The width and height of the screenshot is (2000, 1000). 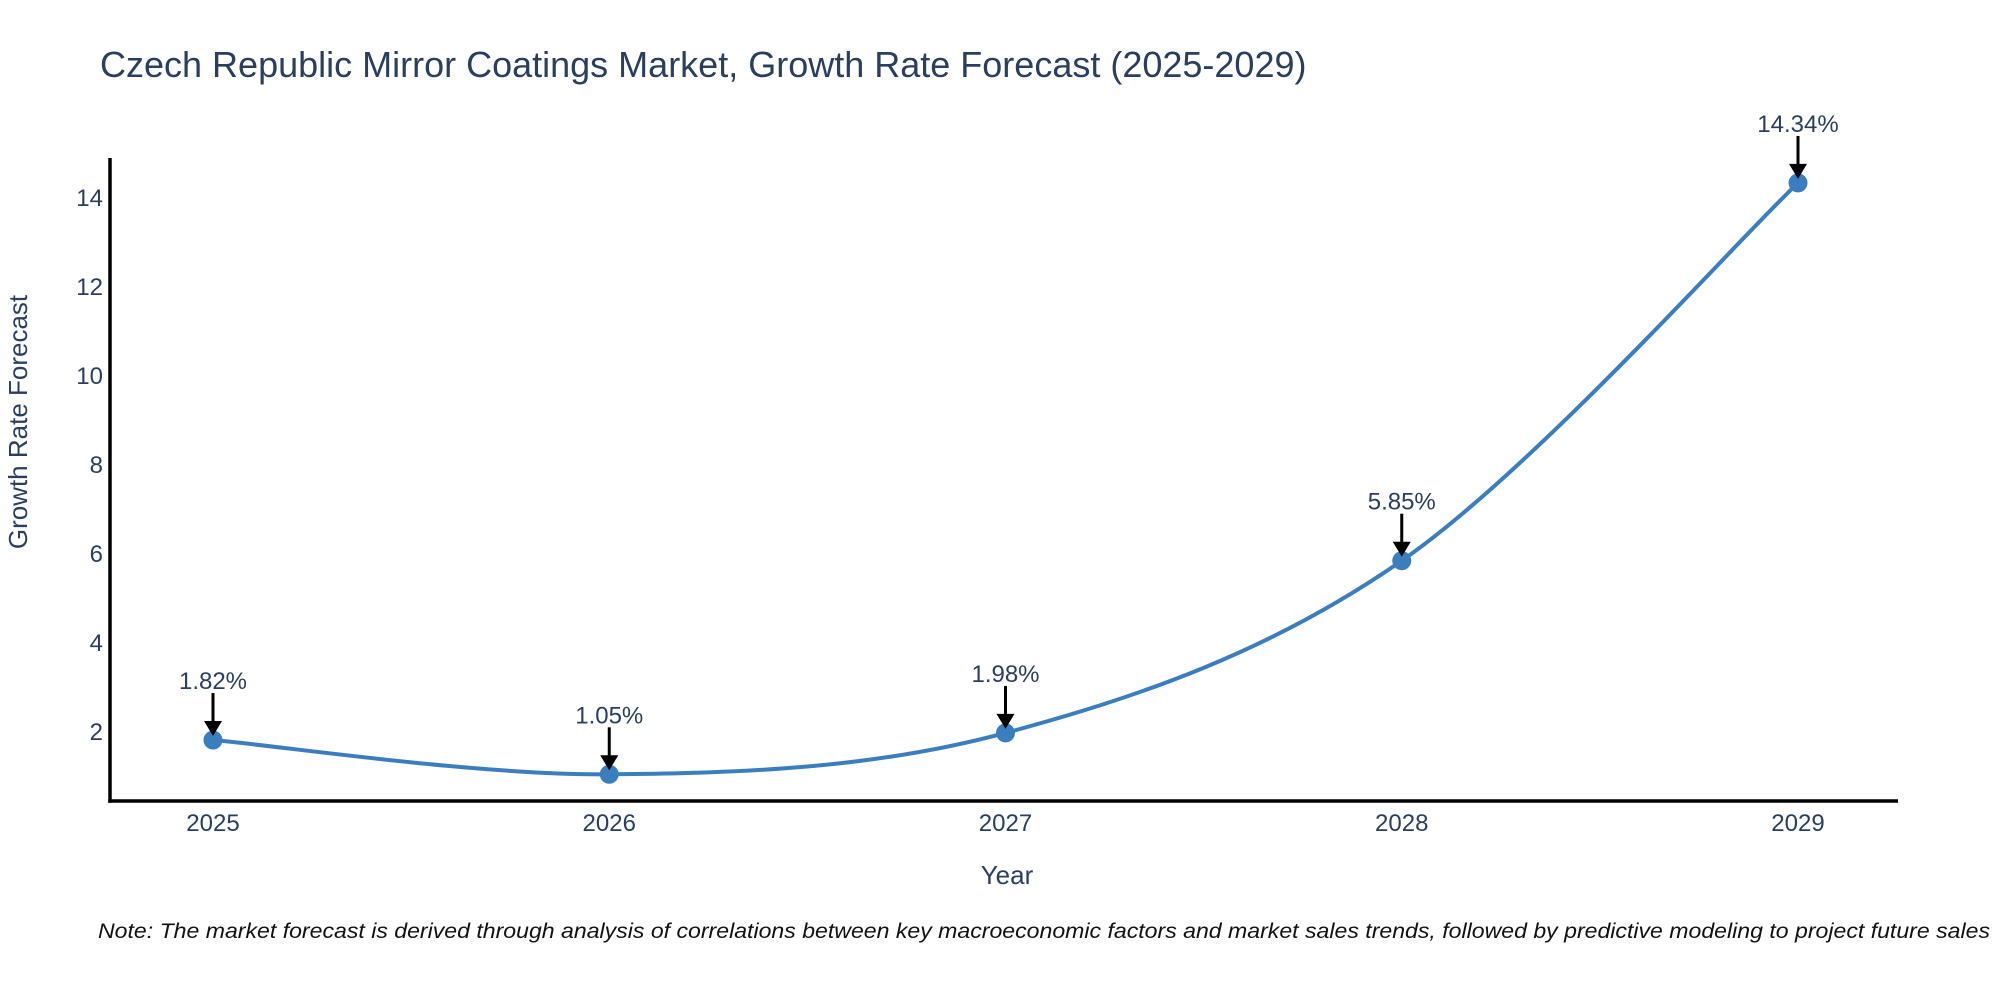 What do you see at coordinates (212, 823) in the screenshot?
I see `x-tick-label: 2025` at bounding box center [212, 823].